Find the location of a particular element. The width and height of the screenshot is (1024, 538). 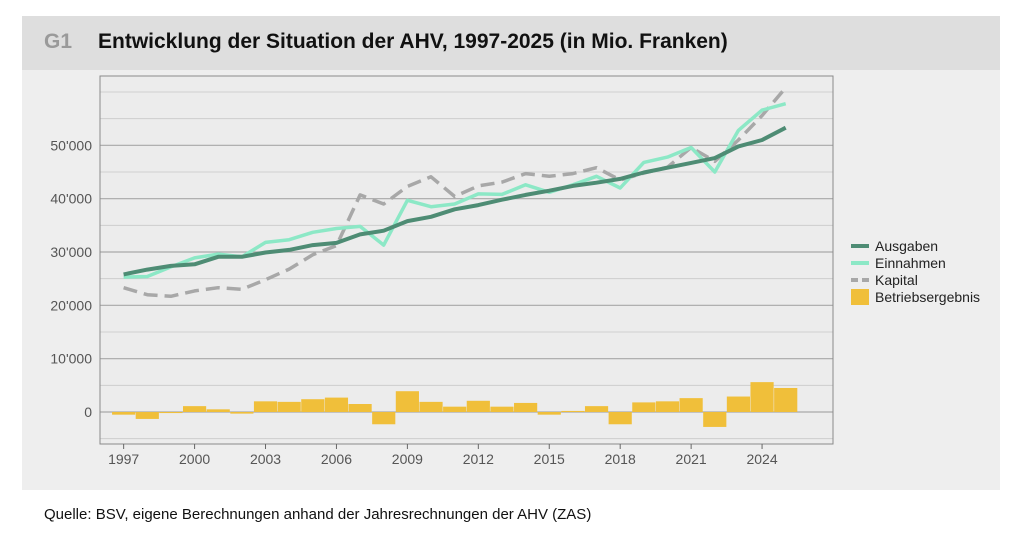

y-tick-label: 50'000 is located at coordinates (71, 145).